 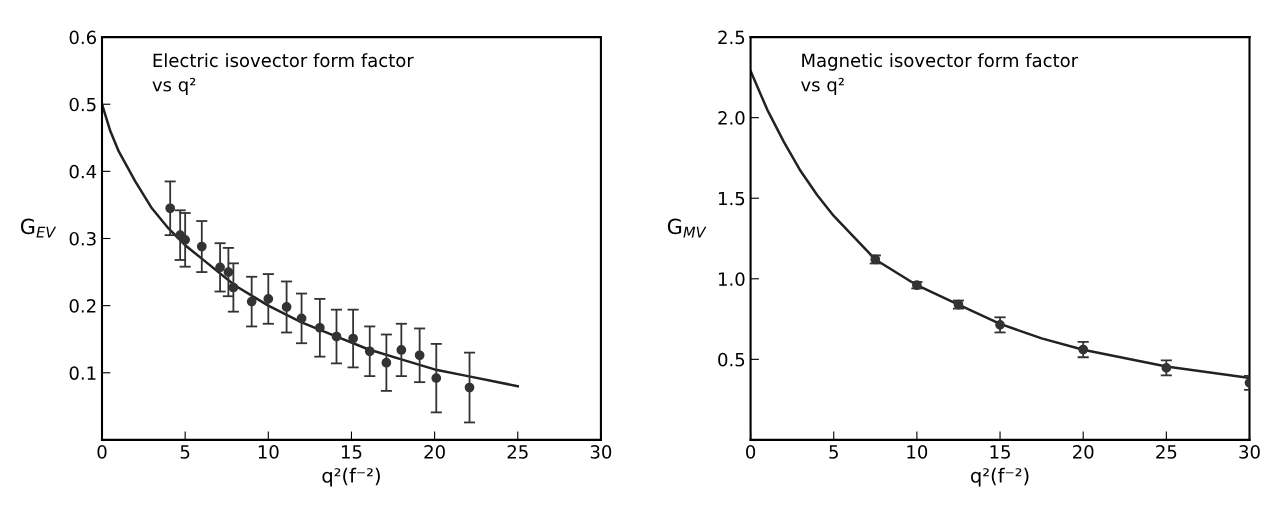 What do you see at coordinates (83, 171) in the screenshot?
I see `y-tick-label: 0.4` at bounding box center [83, 171].